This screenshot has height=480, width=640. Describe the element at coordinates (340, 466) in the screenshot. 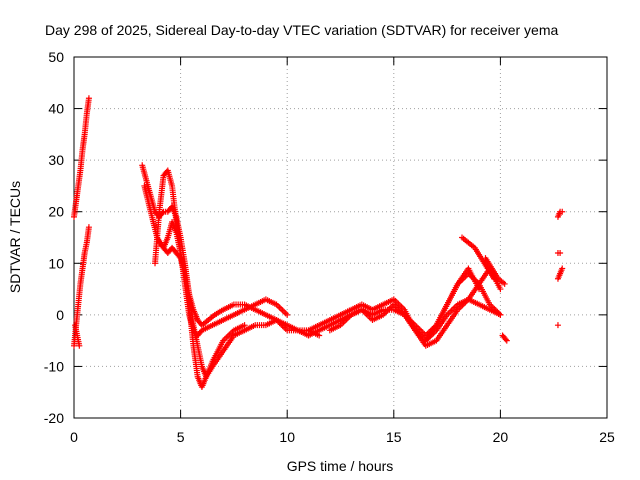

I see `x-axis-label: GPS time / hours` at that location.